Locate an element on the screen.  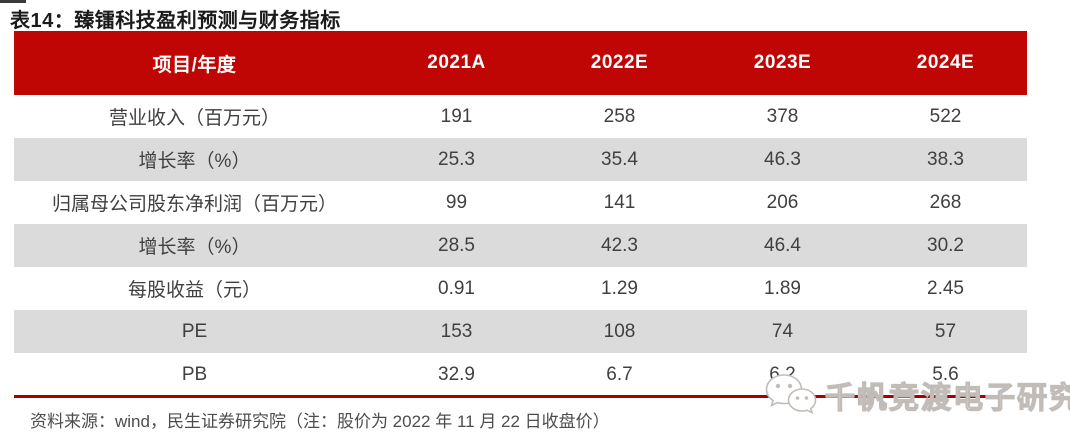
cell-value: 378 is located at coordinates (782, 116).